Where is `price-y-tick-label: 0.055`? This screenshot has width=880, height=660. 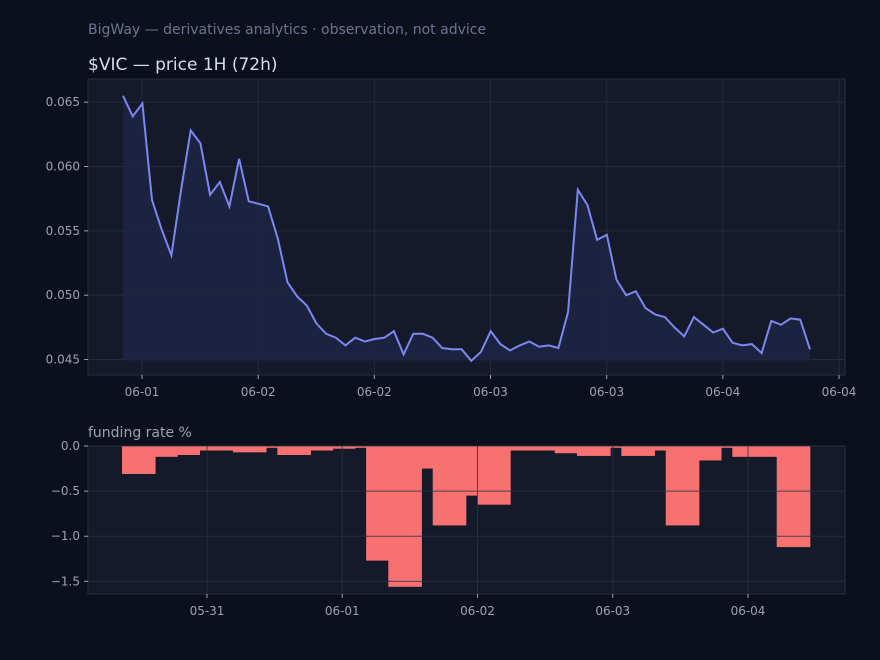
price-y-tick-label: 0.055 is located at coordinates (63, 231).